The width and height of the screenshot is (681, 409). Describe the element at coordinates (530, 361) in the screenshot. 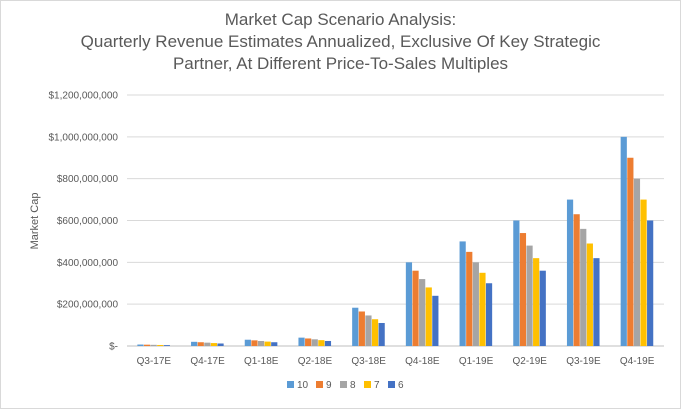

I see `x-tick-label: Q2-19E` at that location.